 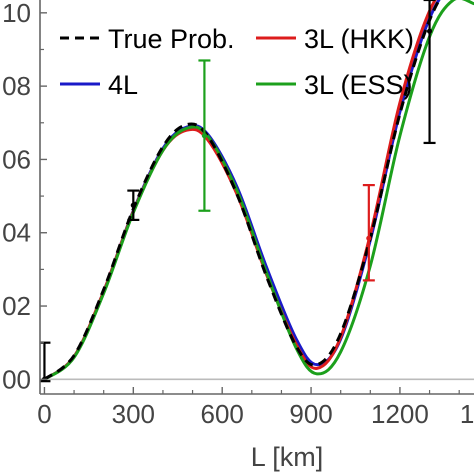 I want to click on y-tick-label-4: 0.08, so click(x=15, y=86).